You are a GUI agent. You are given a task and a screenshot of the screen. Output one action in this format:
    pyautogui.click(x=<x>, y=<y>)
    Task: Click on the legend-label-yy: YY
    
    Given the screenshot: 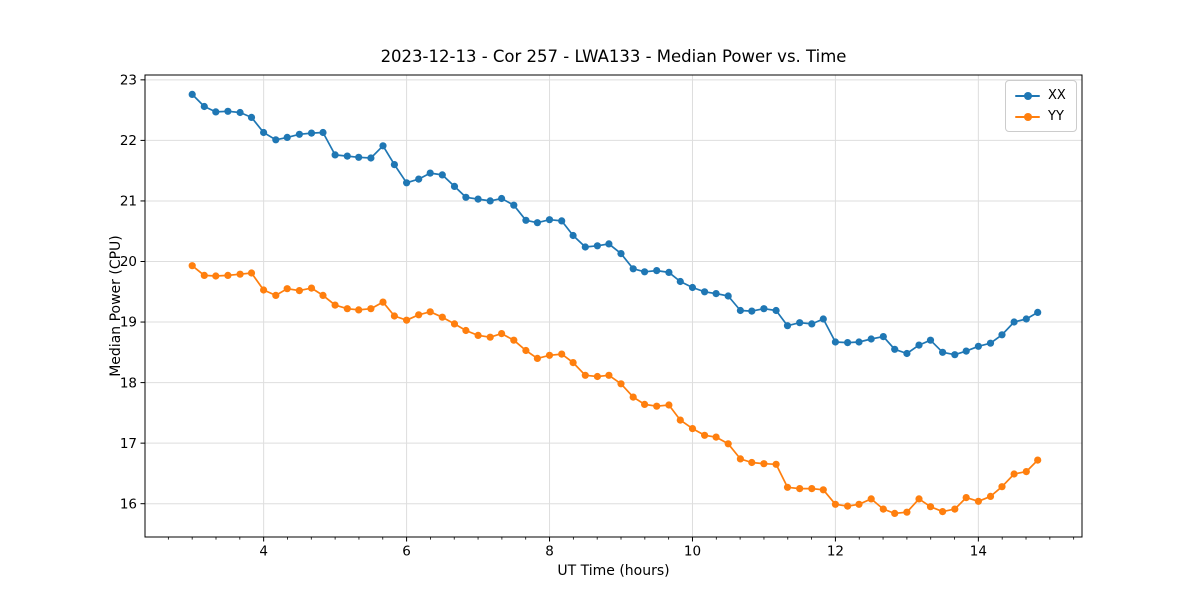 What is the action you would take?
    pyautogui.click(x=1056, y=116)
    